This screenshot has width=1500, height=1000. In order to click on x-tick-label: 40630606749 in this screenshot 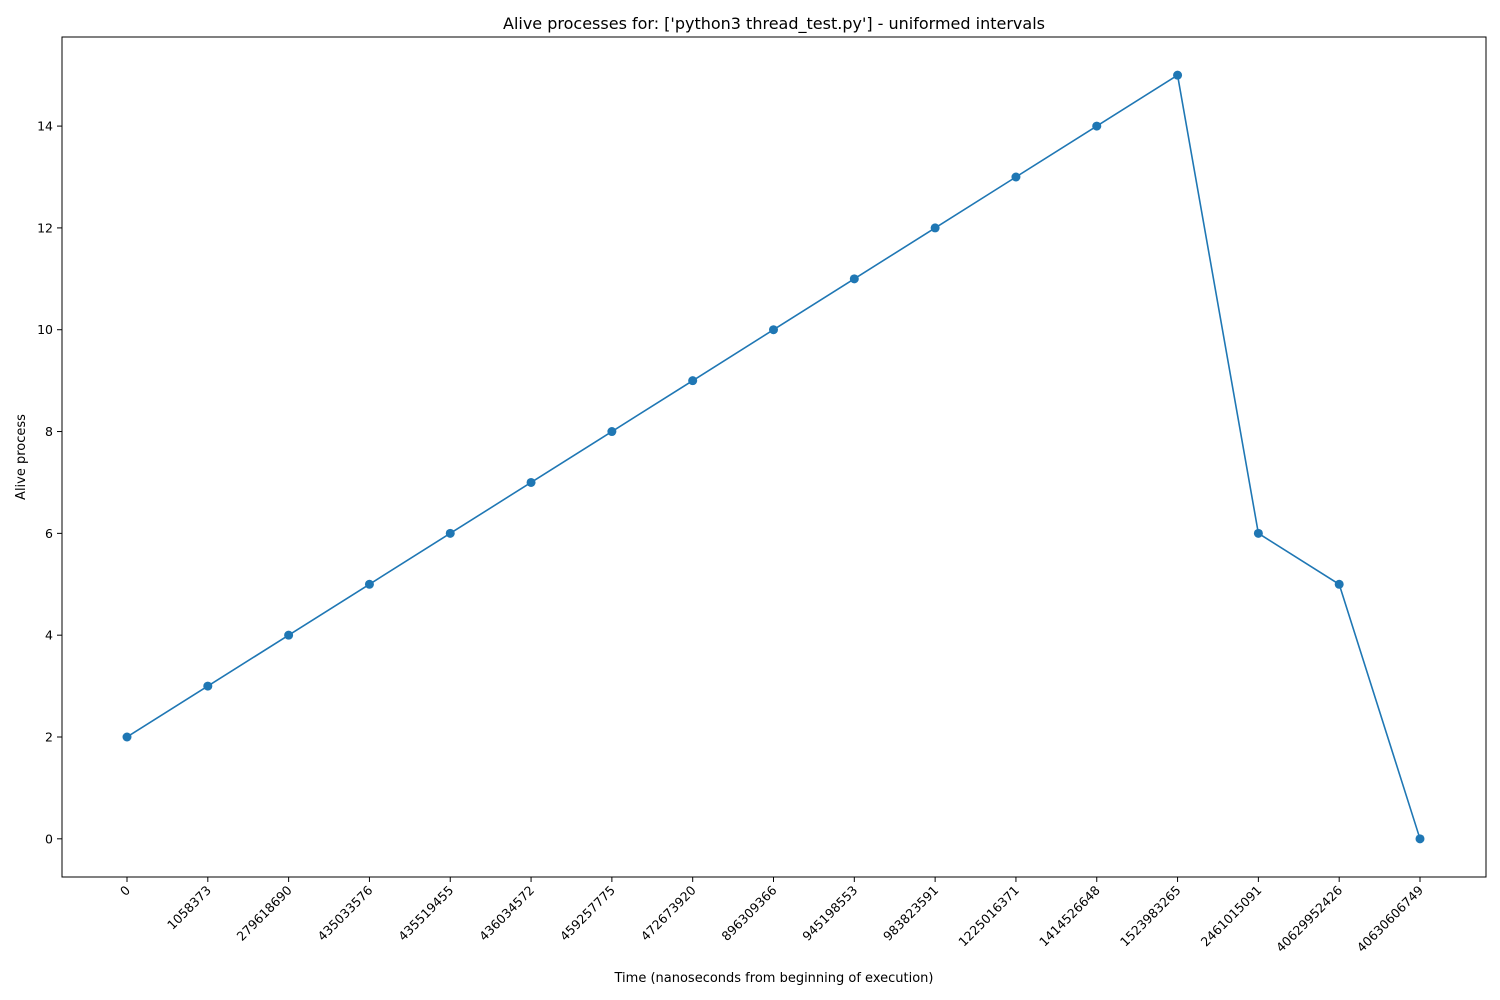, I will do `click(1390, 918)`.